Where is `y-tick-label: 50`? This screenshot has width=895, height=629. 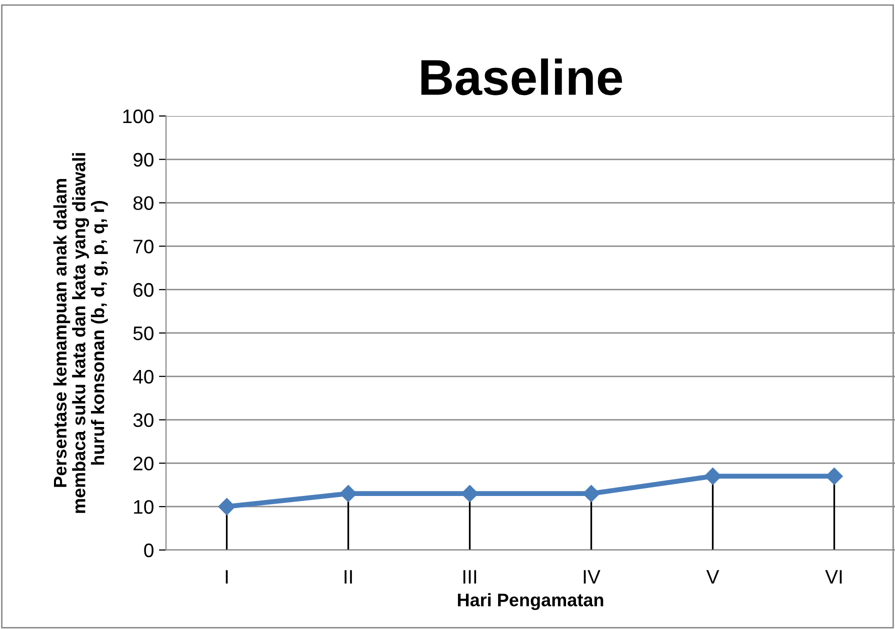
y-tick-label: 50 is located at coordinates (143, 333).